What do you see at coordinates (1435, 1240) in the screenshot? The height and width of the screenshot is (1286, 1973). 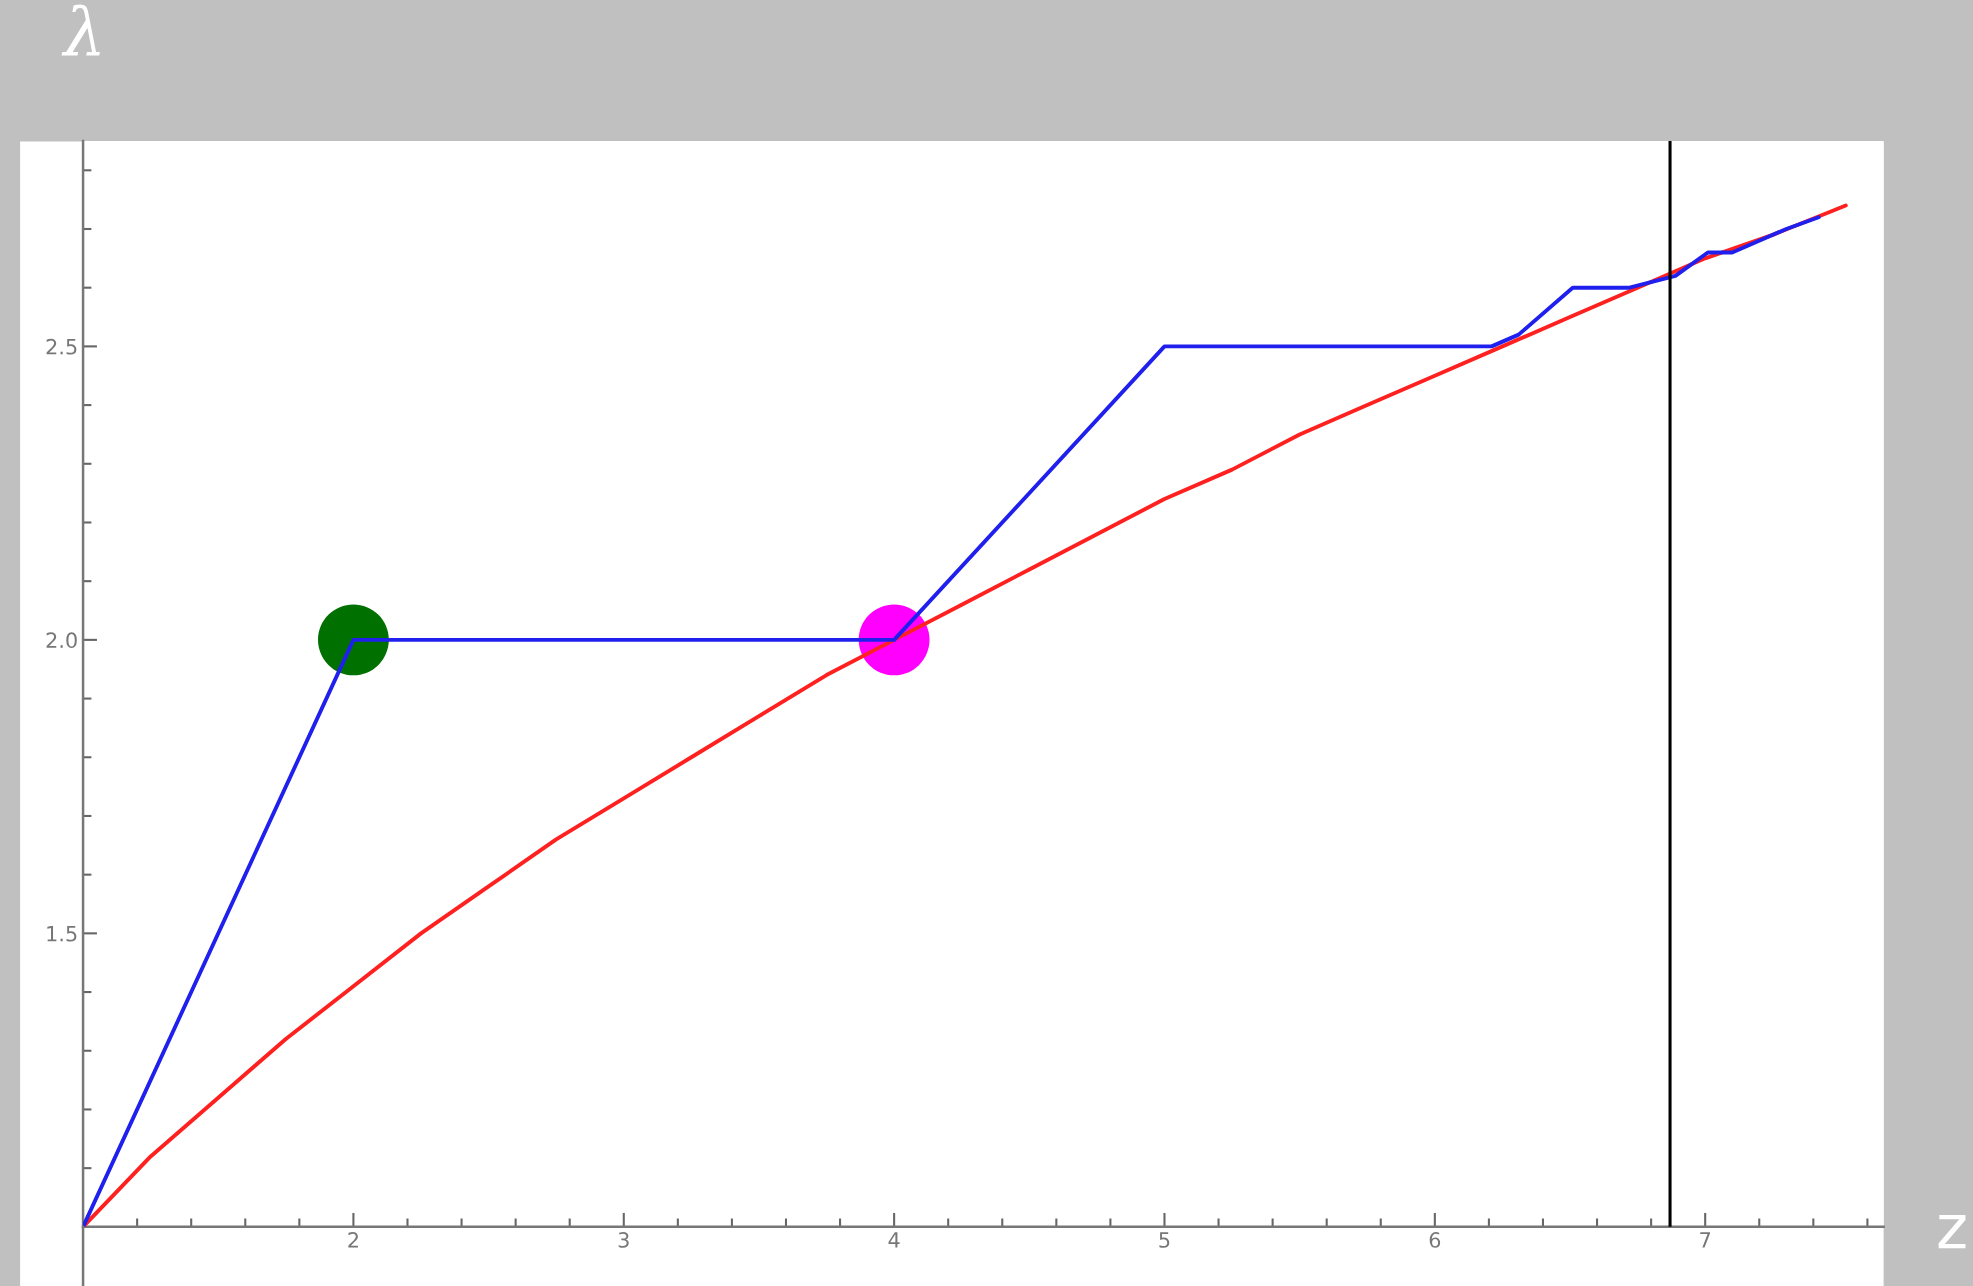 I see `x-tick-label: 6` at bounding box center [1435, 1240].